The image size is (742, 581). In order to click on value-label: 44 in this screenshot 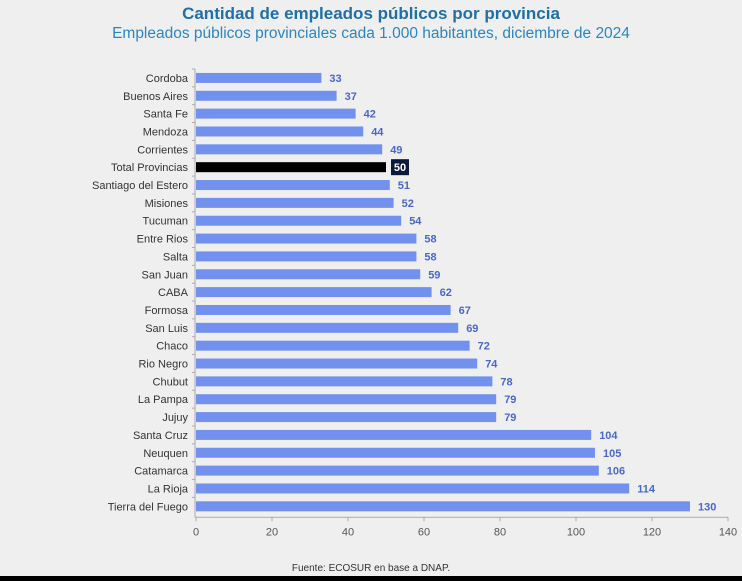, I will do `click(377, 132)`.